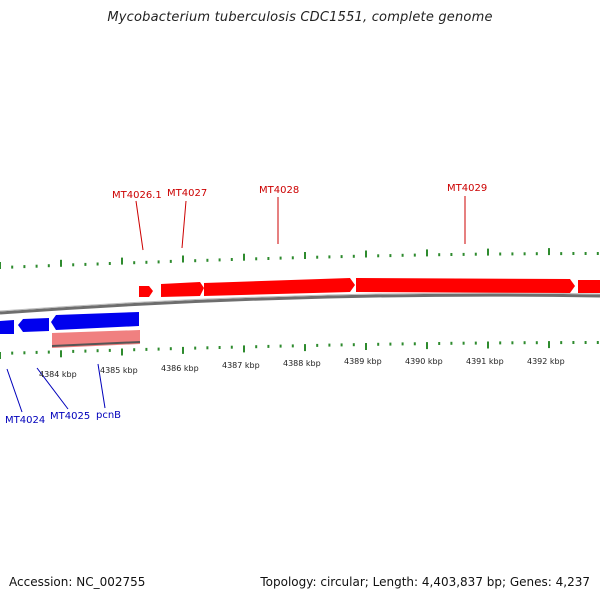 The width and height of the screenshot is (600, 600). What do you see at coordinates (14, 390) in the screenshot?
I see `leader-mt4024` at bounding box center [14, 390].